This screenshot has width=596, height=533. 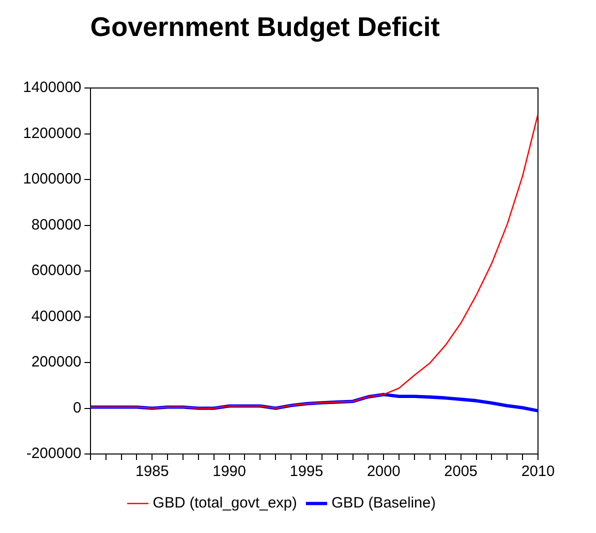 I want to click on x-tick-label: 1995, so click(x=307, y=471).